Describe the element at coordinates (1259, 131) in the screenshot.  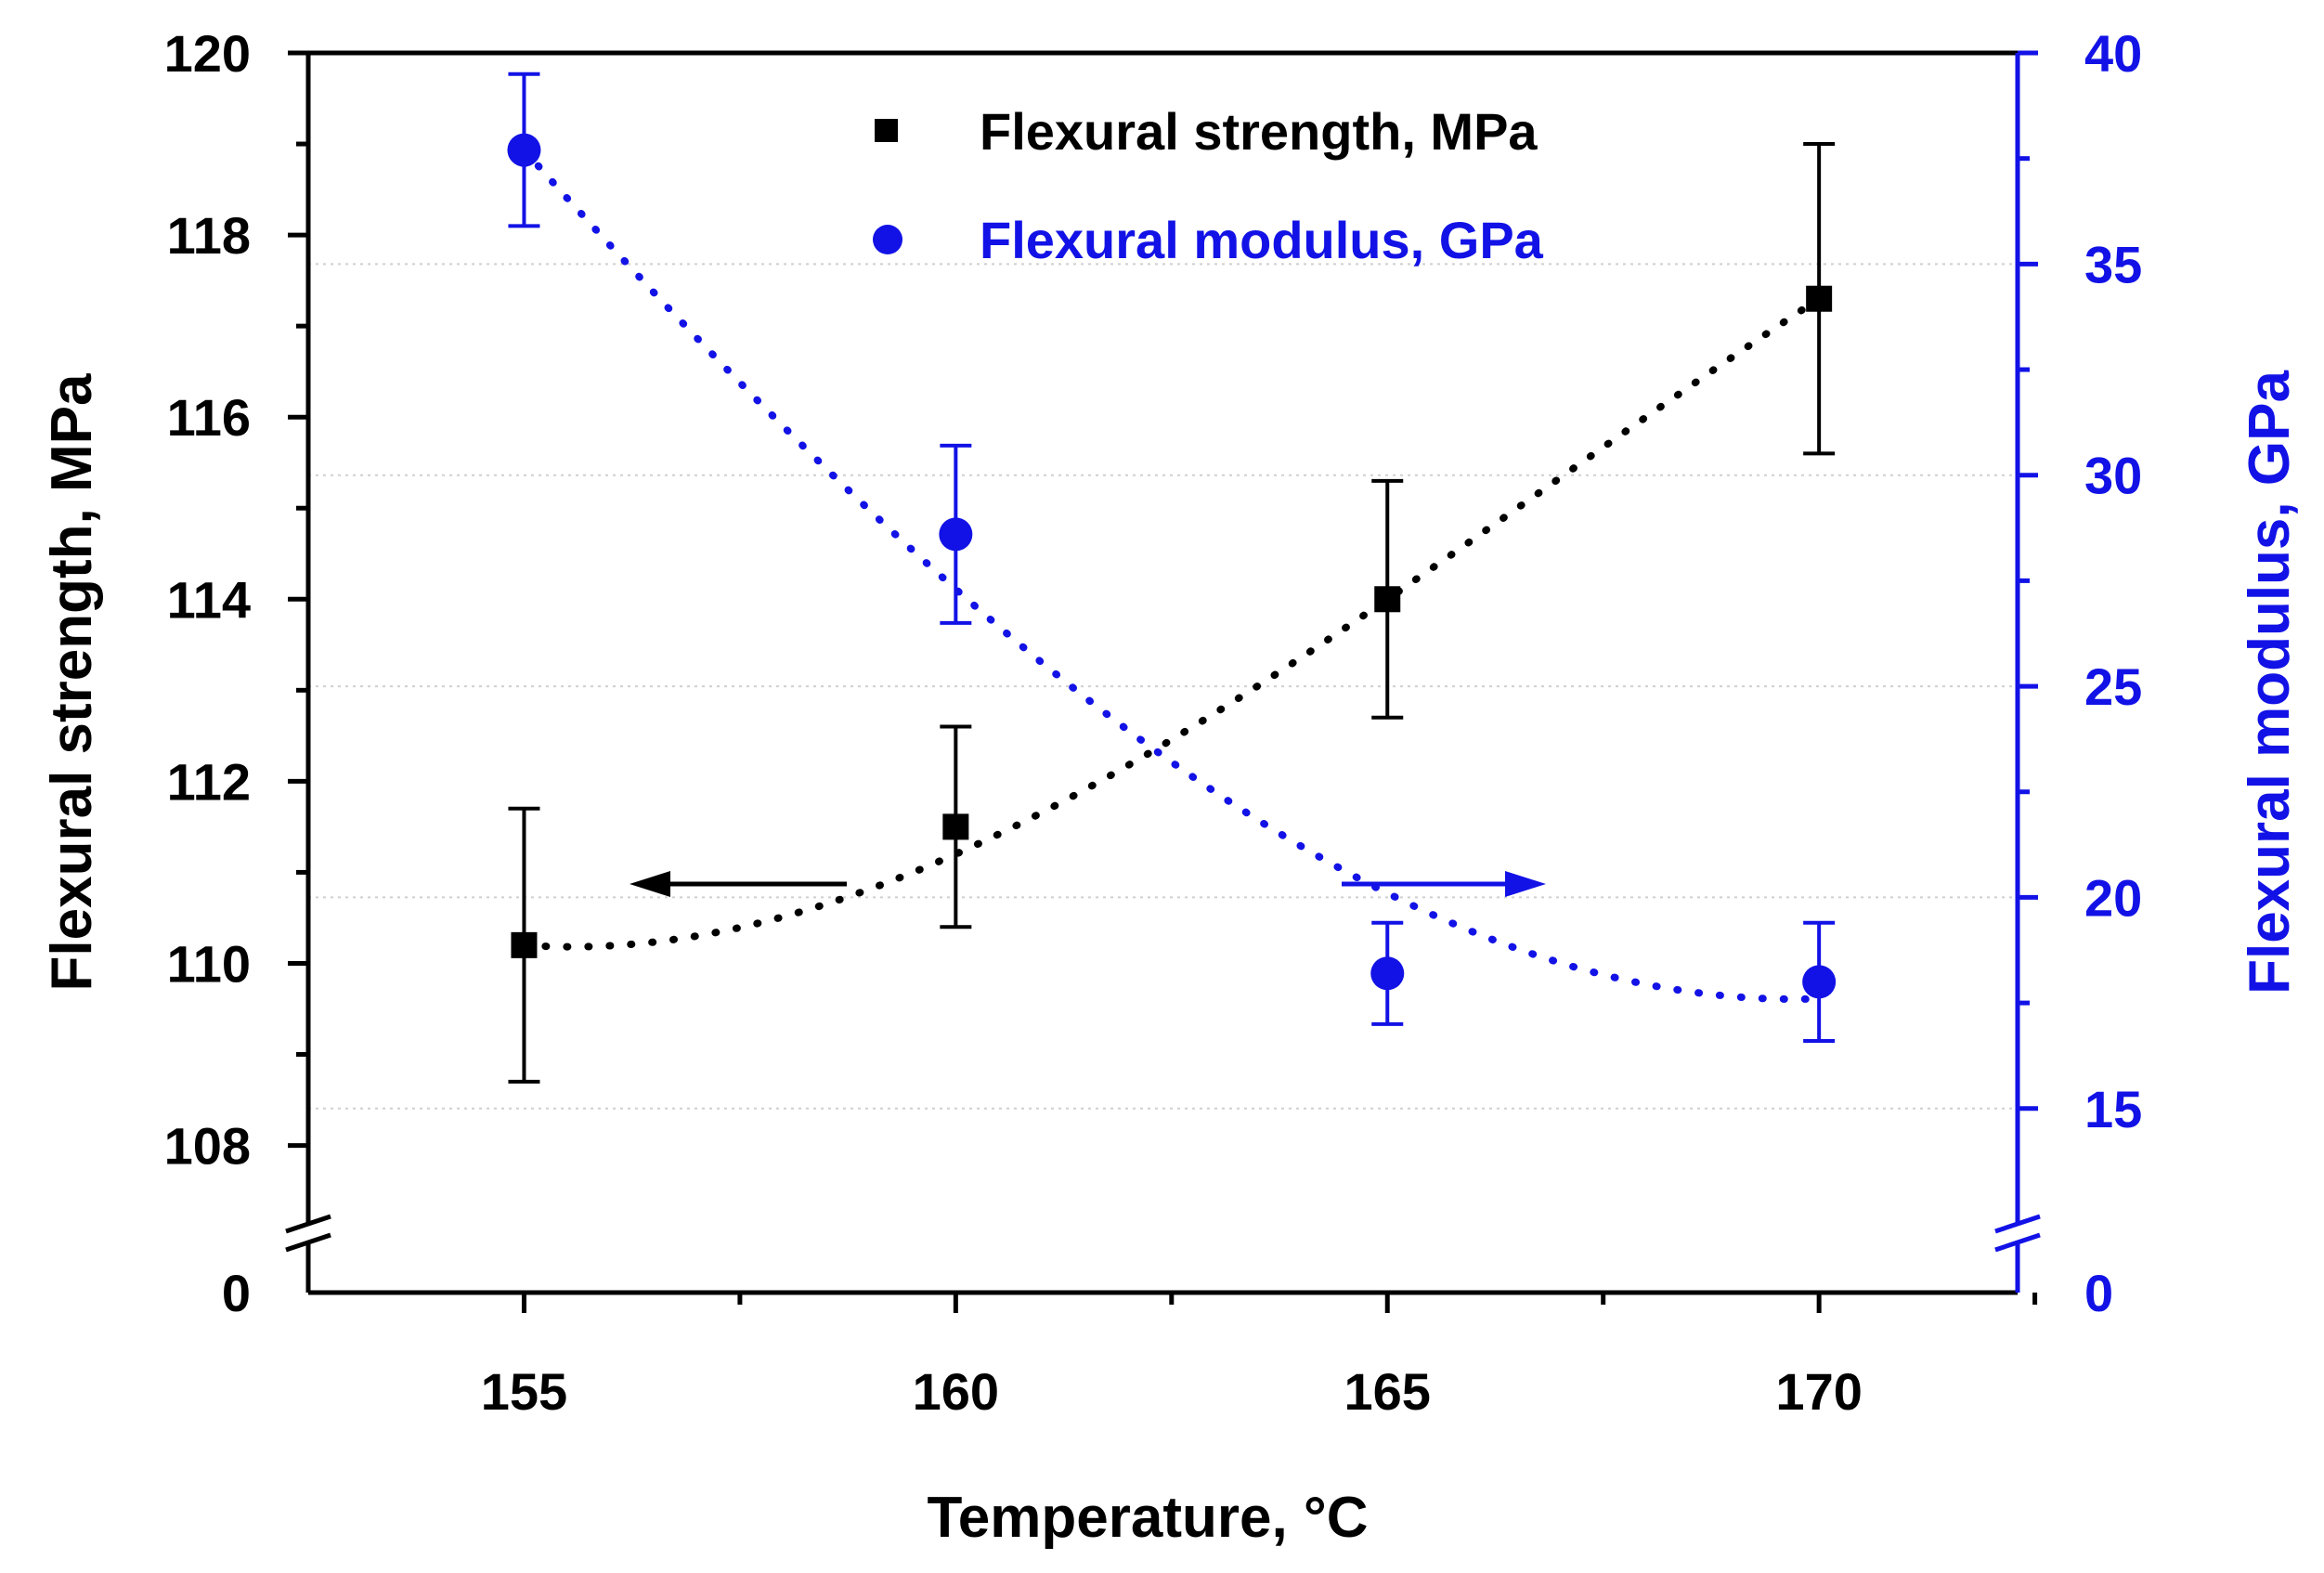
I see `legend-label-strength: Flexural strength, MPa` at that location.